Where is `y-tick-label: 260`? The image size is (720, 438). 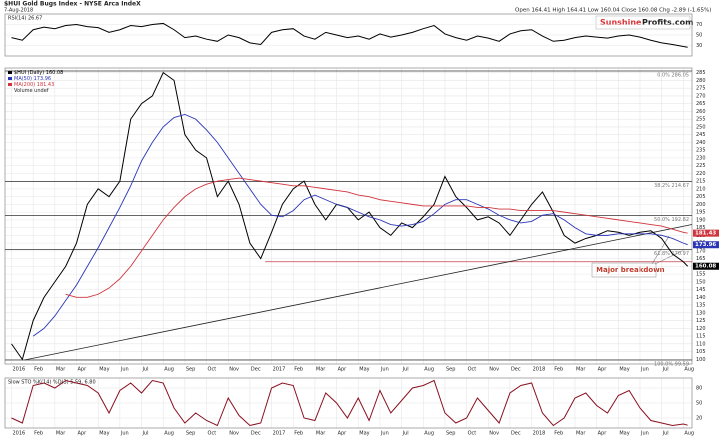
y-tick-label: 260 is located at coordinates (701, 112).